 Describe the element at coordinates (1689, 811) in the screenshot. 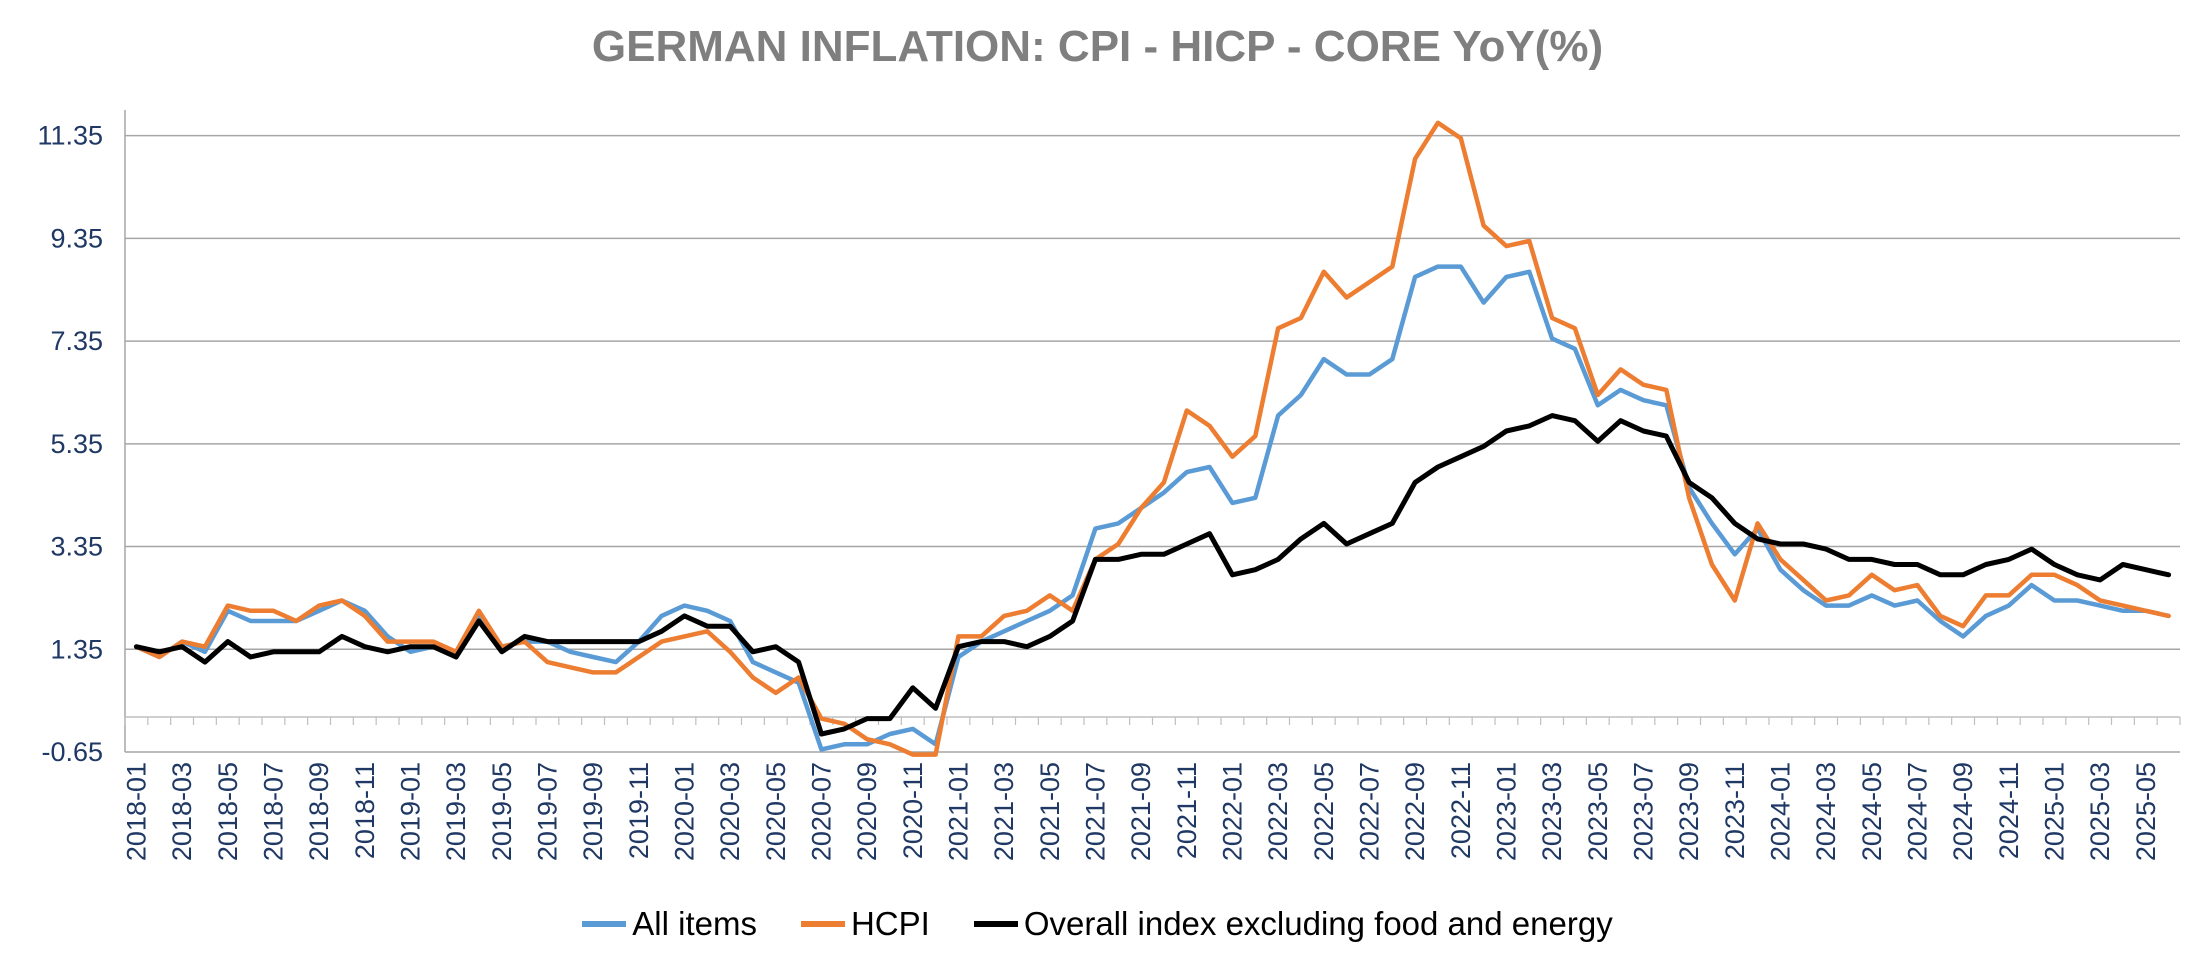

I see `x-tick-label: 2023-09` at that location.